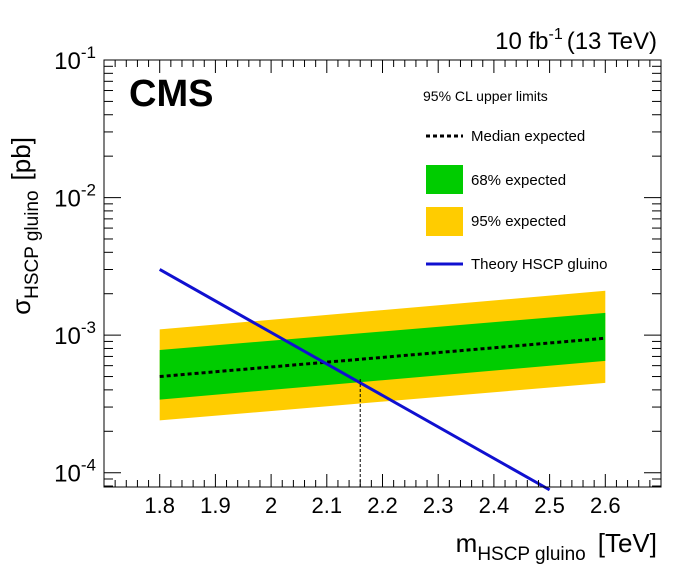 The image size is (696, 572). What do you see at coordinates (518, 221) in the screenshot?
I see `legend-95-label: 95% expected` at bounding box center [518, 221].